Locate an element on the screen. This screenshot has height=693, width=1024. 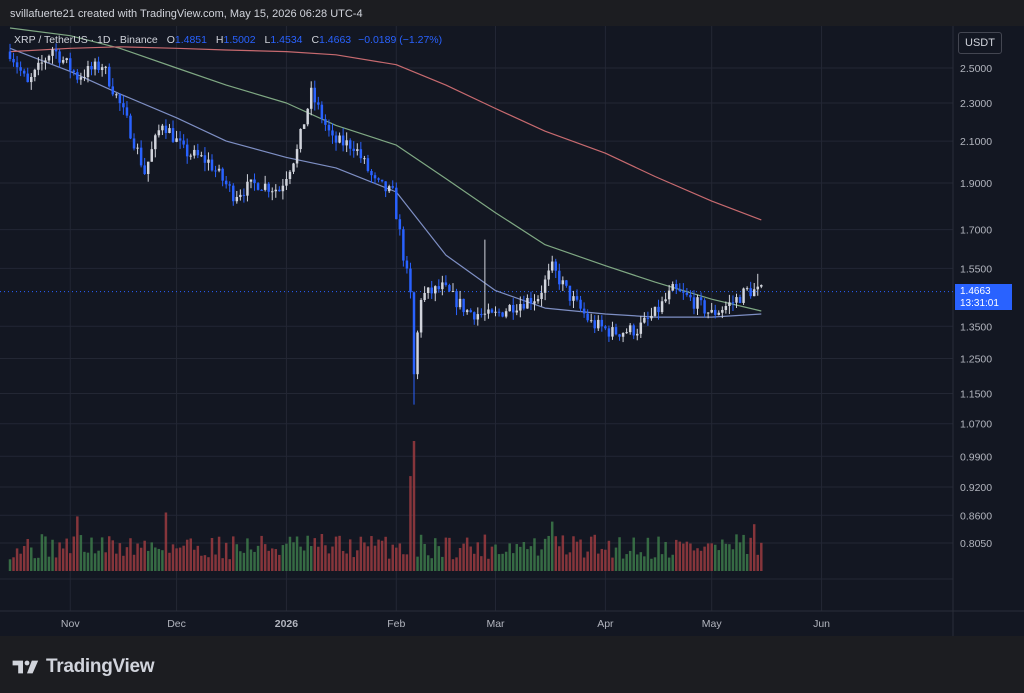
x-axis-tick-label: May is located at coordinates (712, 624).